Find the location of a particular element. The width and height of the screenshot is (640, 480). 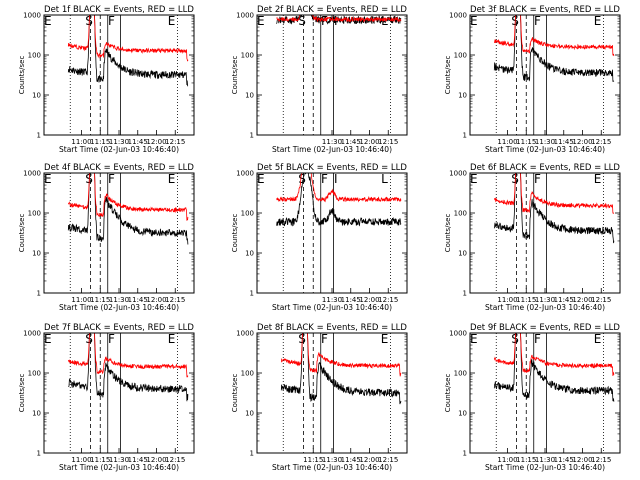

panel-title: Det 4f BLACK = Events, RED = LLD is located at coordinates (119, 168).